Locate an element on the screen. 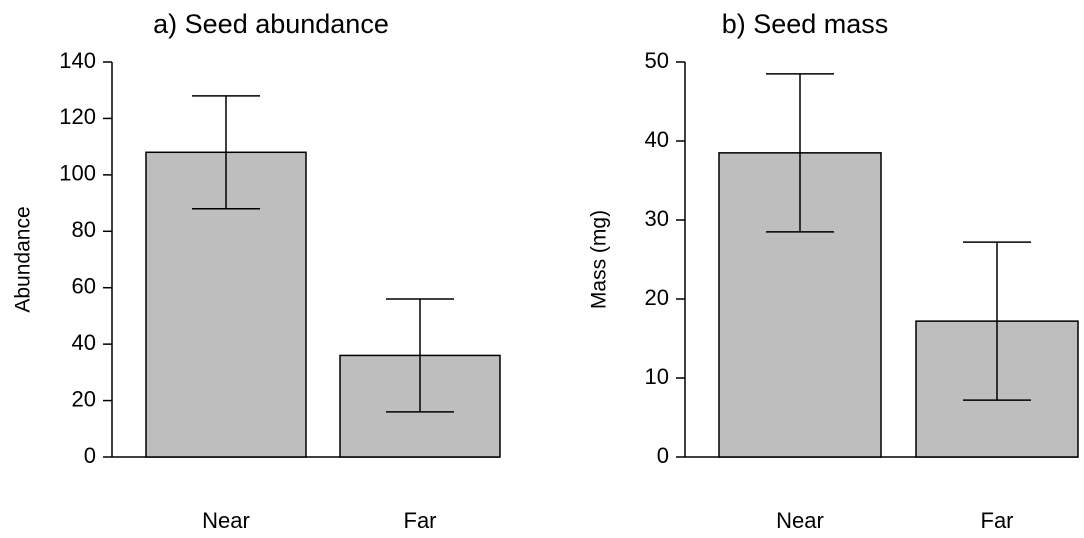  y-tick-label: 60 is located at coordinates (84, 286).